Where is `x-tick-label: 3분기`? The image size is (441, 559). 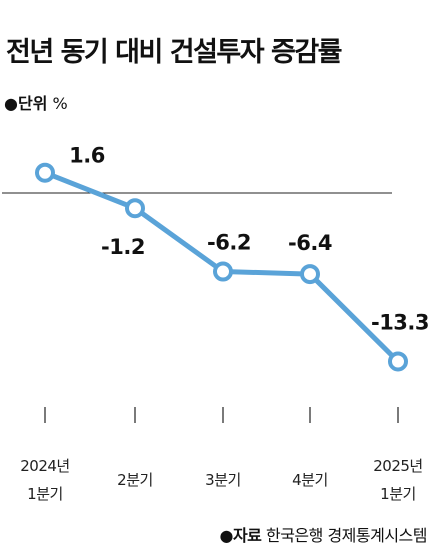
x-tick-label: 3분기 is located at coordinates (223, 480).